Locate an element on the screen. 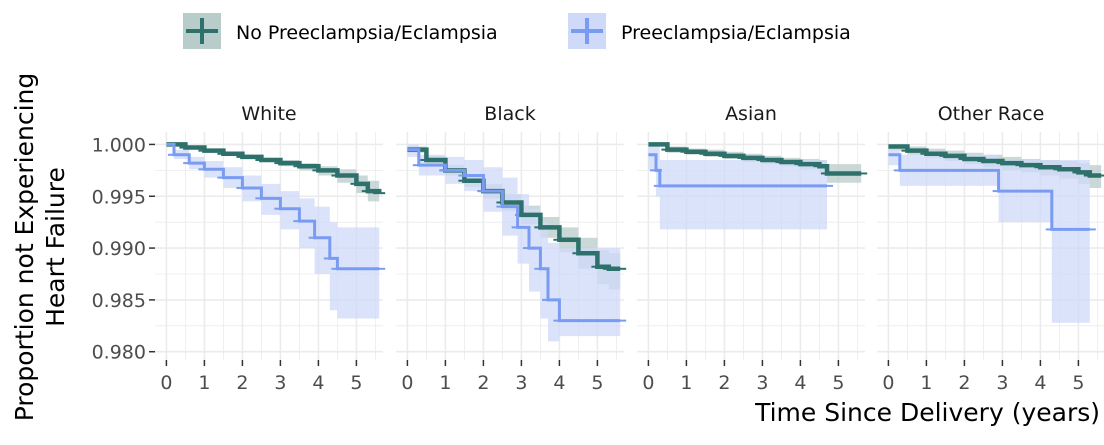 This screenshot has height=445, width=1104. panel-title-asian: Asian is located at coordinates (751, 114).